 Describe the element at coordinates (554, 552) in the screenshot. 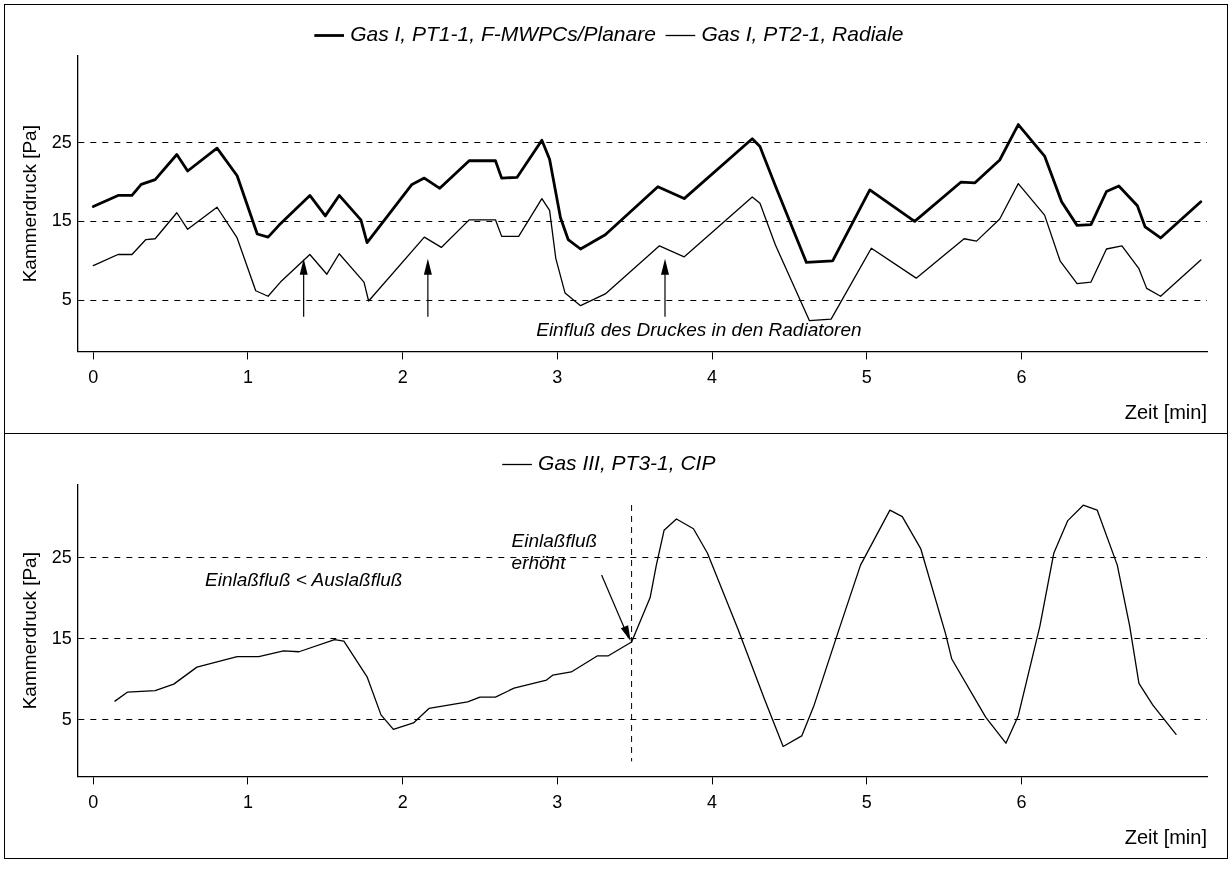

I see `annotation: Einlaßfluß erhöht` at that location.